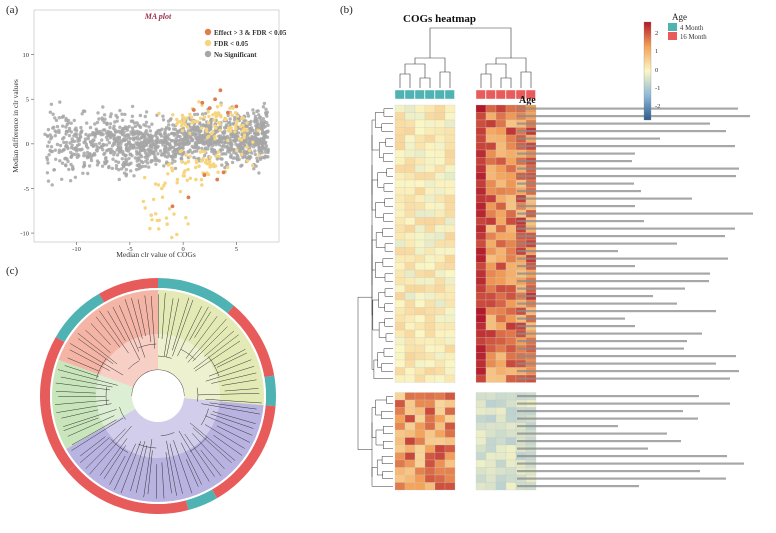  What do you see at coordinates (346, 10) in the screenshot?
I see `panel-label-b: (b)` at bounding box center [346, 10].